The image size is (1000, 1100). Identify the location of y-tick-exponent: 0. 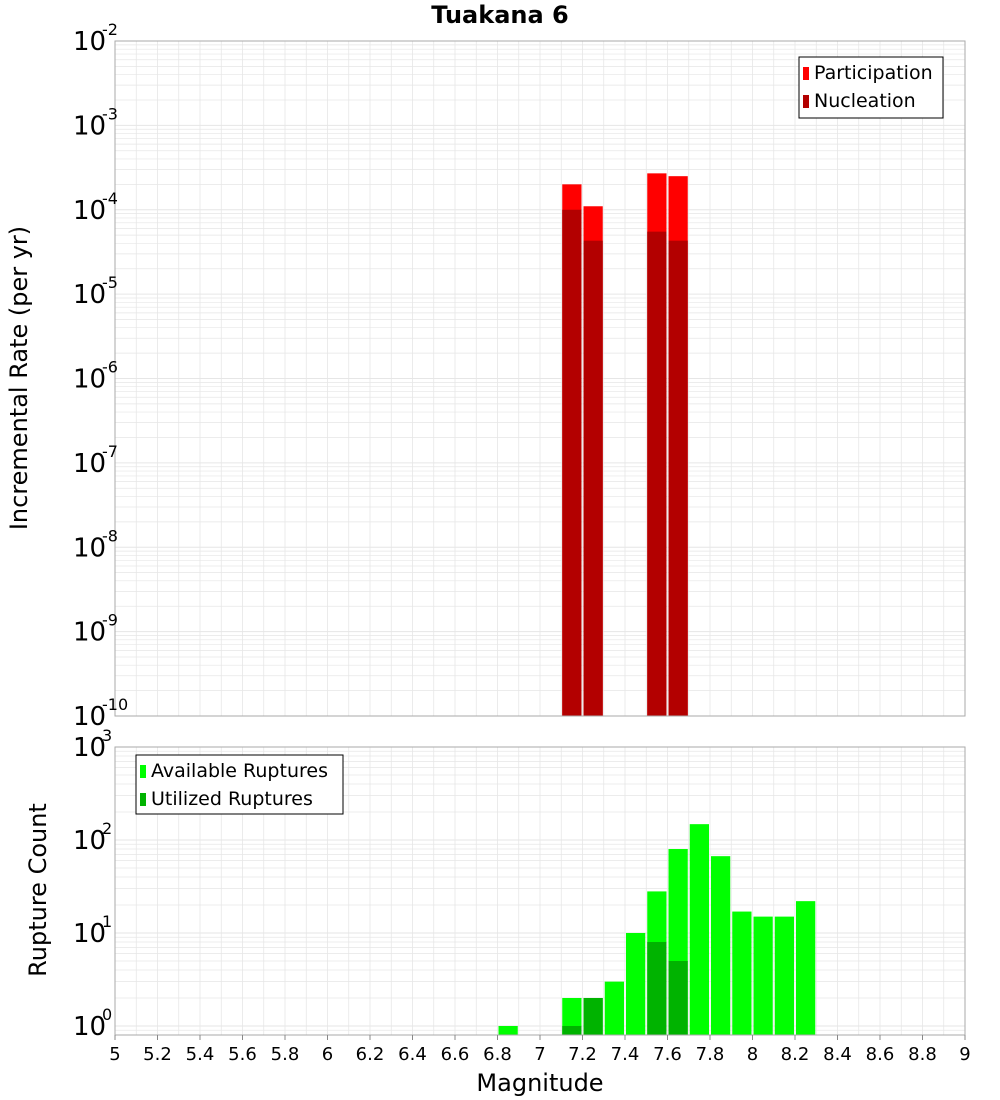
(107, 1014).